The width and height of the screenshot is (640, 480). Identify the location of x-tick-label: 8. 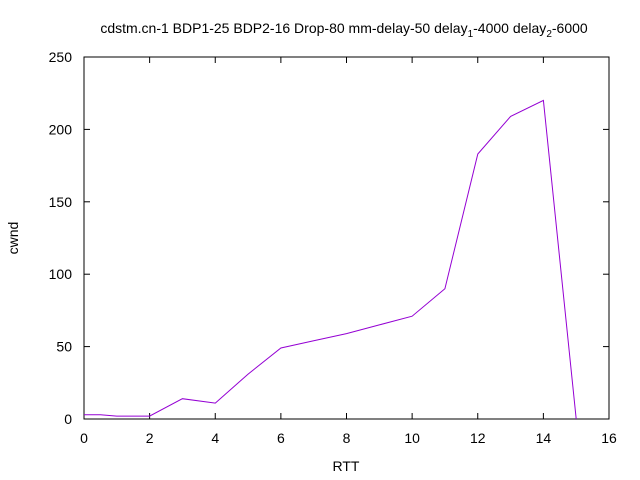
(347, 438).